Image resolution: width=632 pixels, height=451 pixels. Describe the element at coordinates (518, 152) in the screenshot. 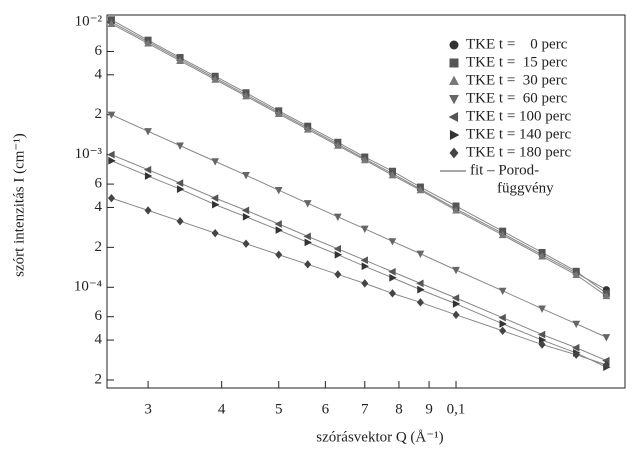

I see `legend-label: TKE t = 180 perc` at that location.